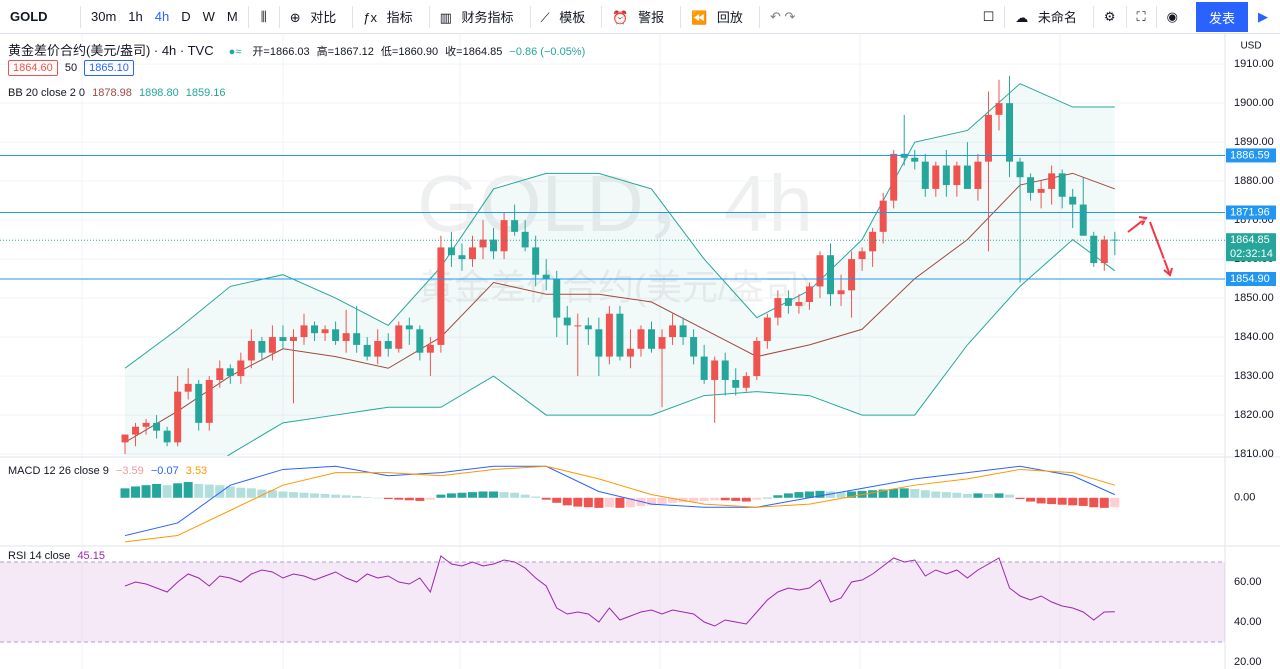 This screenshot has width=1280, height=669. What do you see at coordinates (566, 16) in the screenshot?
I see `templates: ⟋ 模板` at bounding box center [566, 16].